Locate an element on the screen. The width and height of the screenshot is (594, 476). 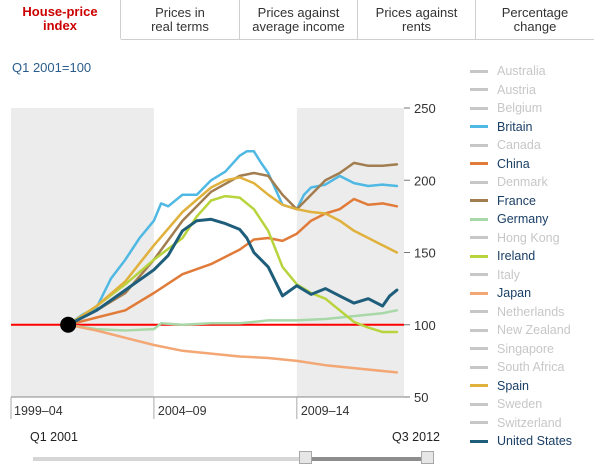
origin-point is located at coordinates (68, 324).